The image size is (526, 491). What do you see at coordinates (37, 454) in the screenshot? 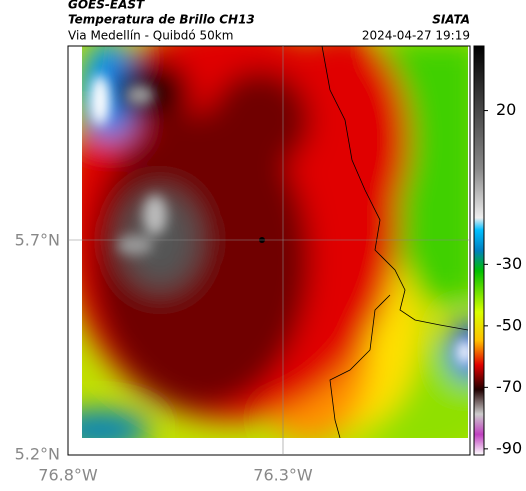
I see `lat-label: 5.2°N` at bounding box center [37, 454].